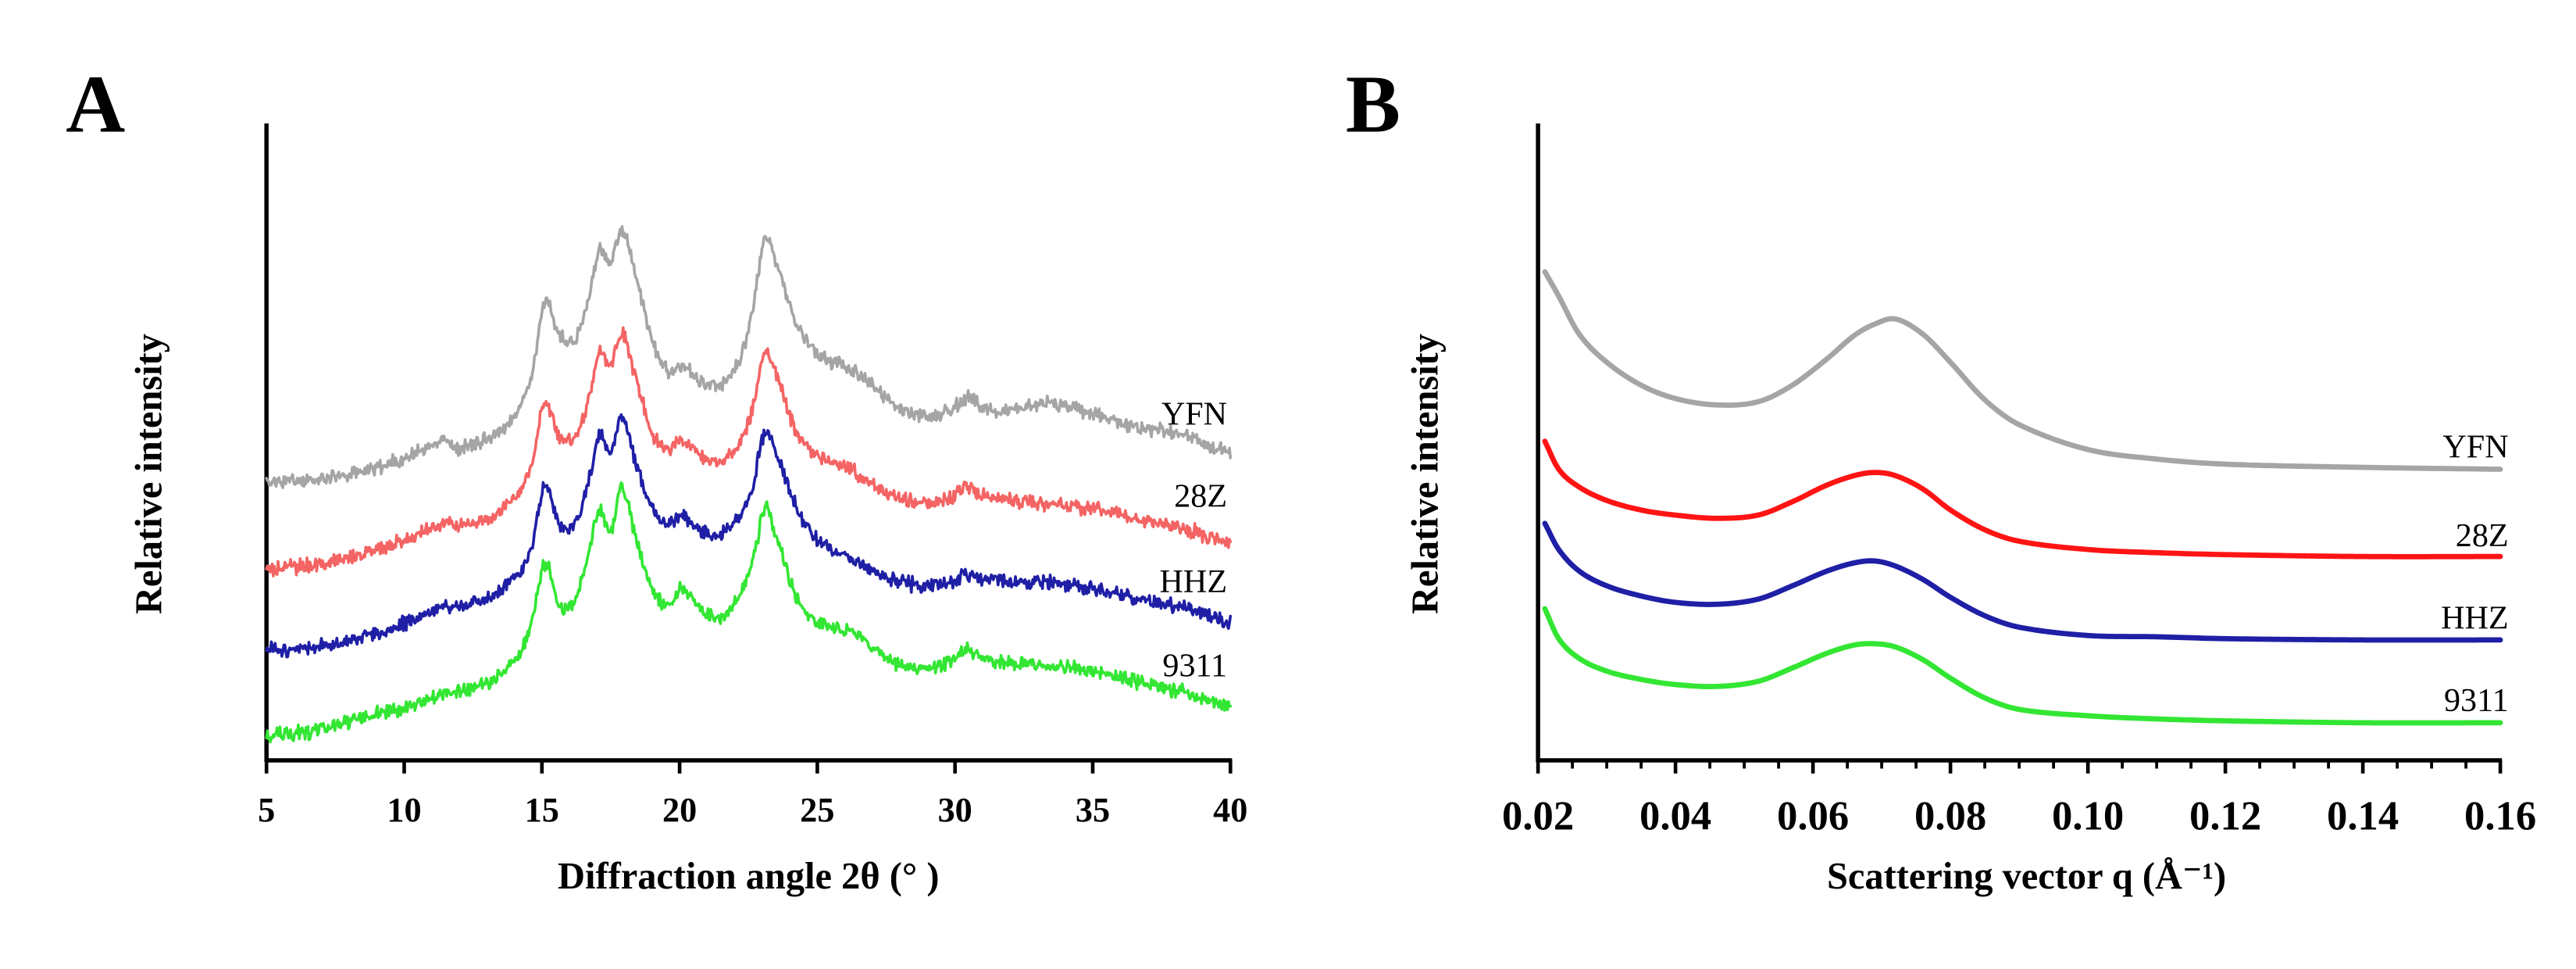 The image size is (2576, 969). I want to click on x-tick-label-a-15: 15, so click(542, 810).